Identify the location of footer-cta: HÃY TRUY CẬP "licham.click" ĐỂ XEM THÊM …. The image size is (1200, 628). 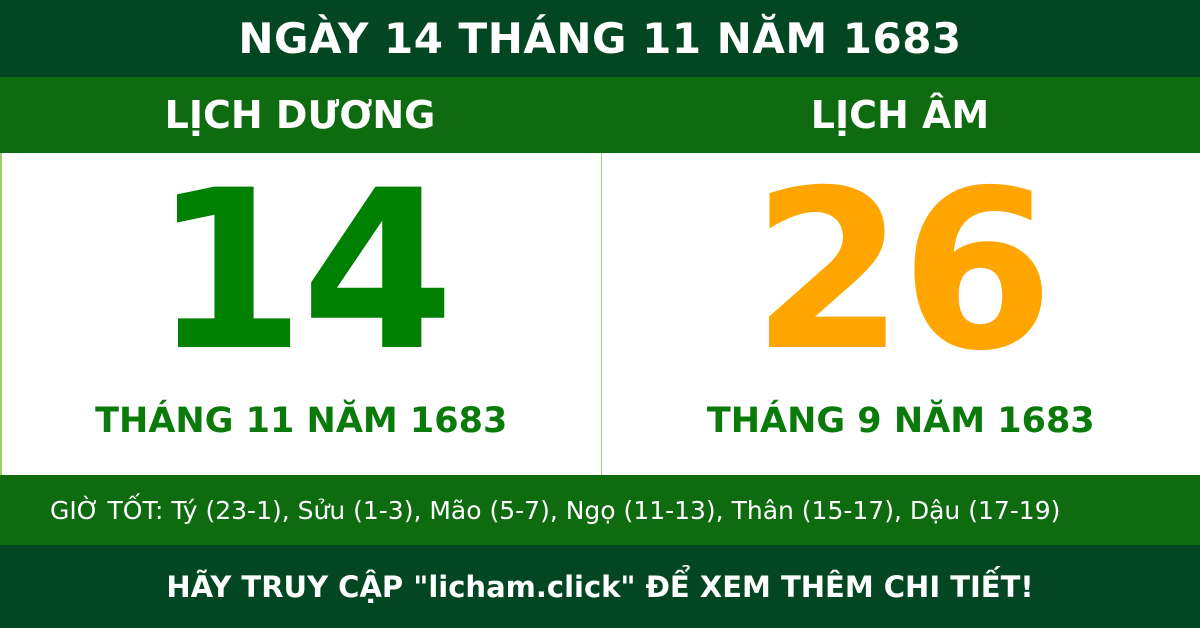
(600, 586).